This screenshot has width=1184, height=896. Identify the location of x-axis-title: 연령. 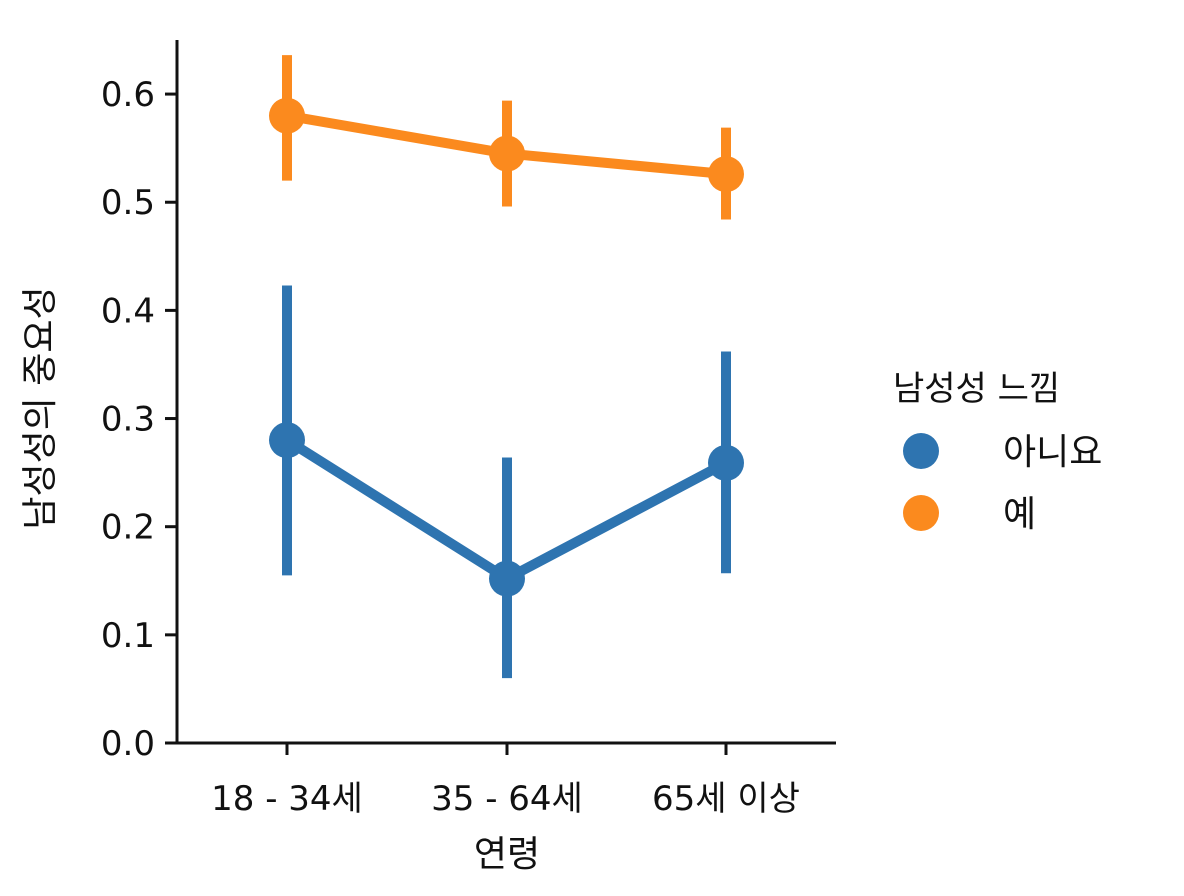
(507, 854).